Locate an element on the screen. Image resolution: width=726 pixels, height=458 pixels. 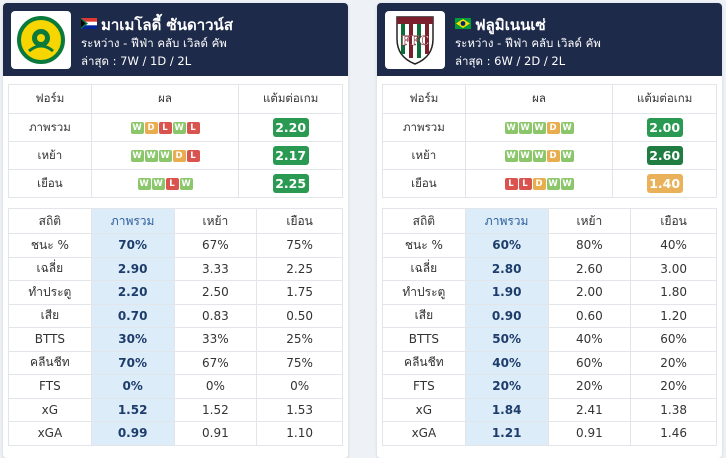
ppg-cell: 2.17 is located at coordinates (290, 155).